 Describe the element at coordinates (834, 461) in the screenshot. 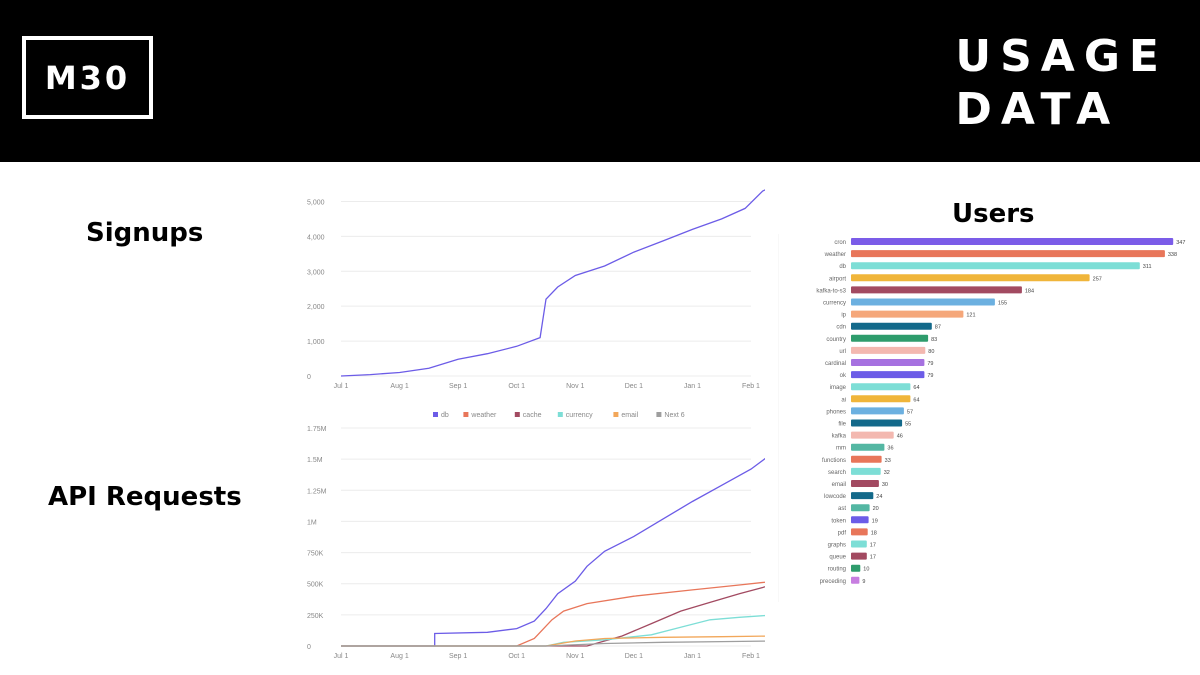

I see `category-label: functions` at that location.